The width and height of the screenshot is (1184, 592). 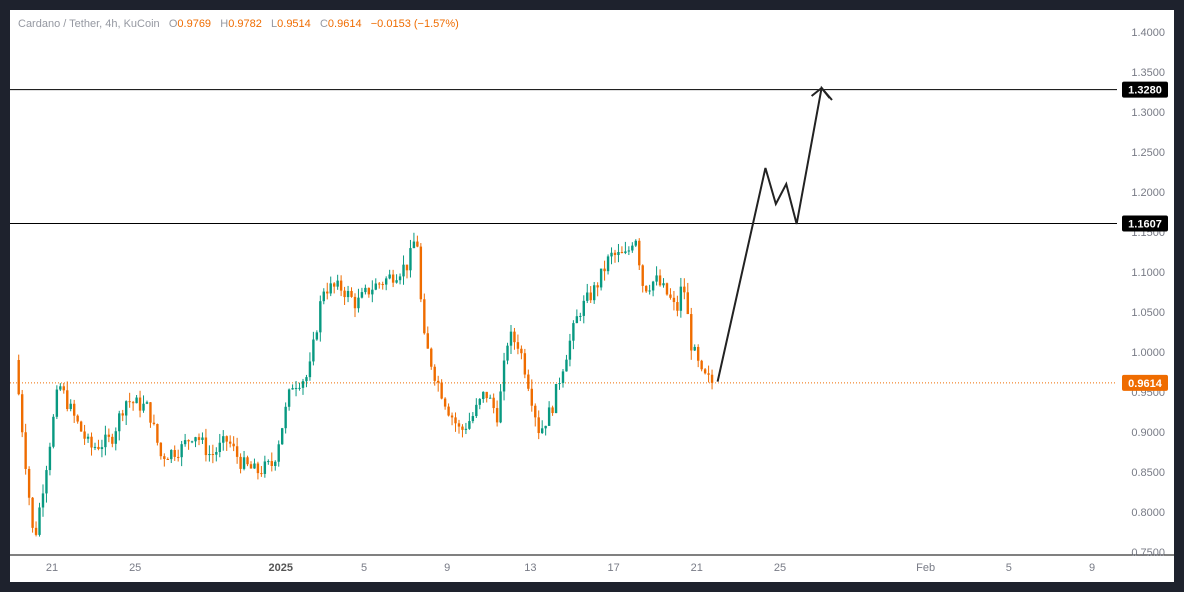 I want to click on last-price-label: 0.9614, so click(x=1145, y=384).